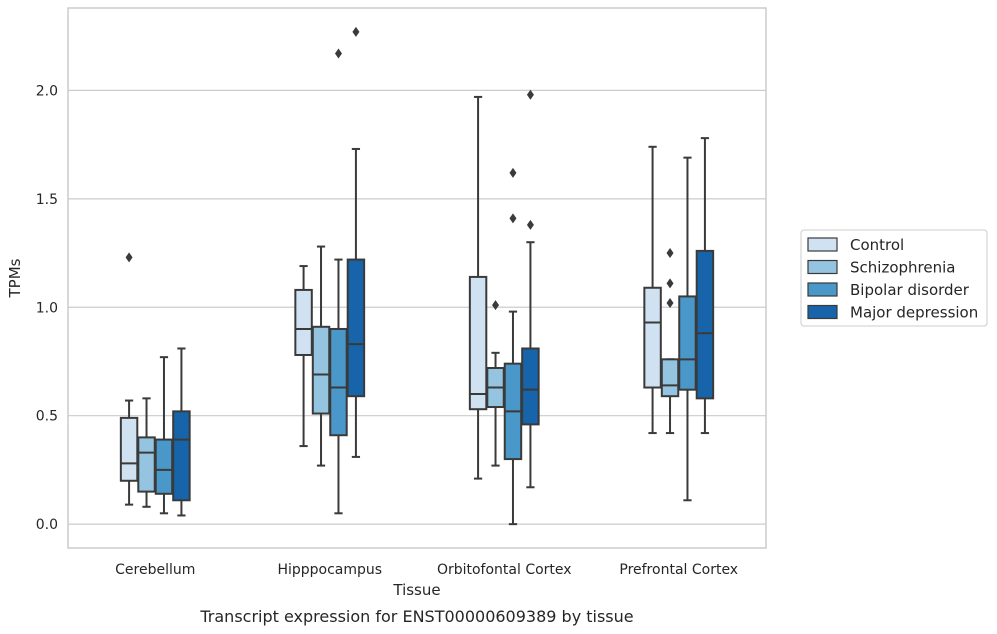 Image resolution: width=997 pixels, height=634 pixels. I want to click on box-major-depression-cerebellum, so click(181, 432).